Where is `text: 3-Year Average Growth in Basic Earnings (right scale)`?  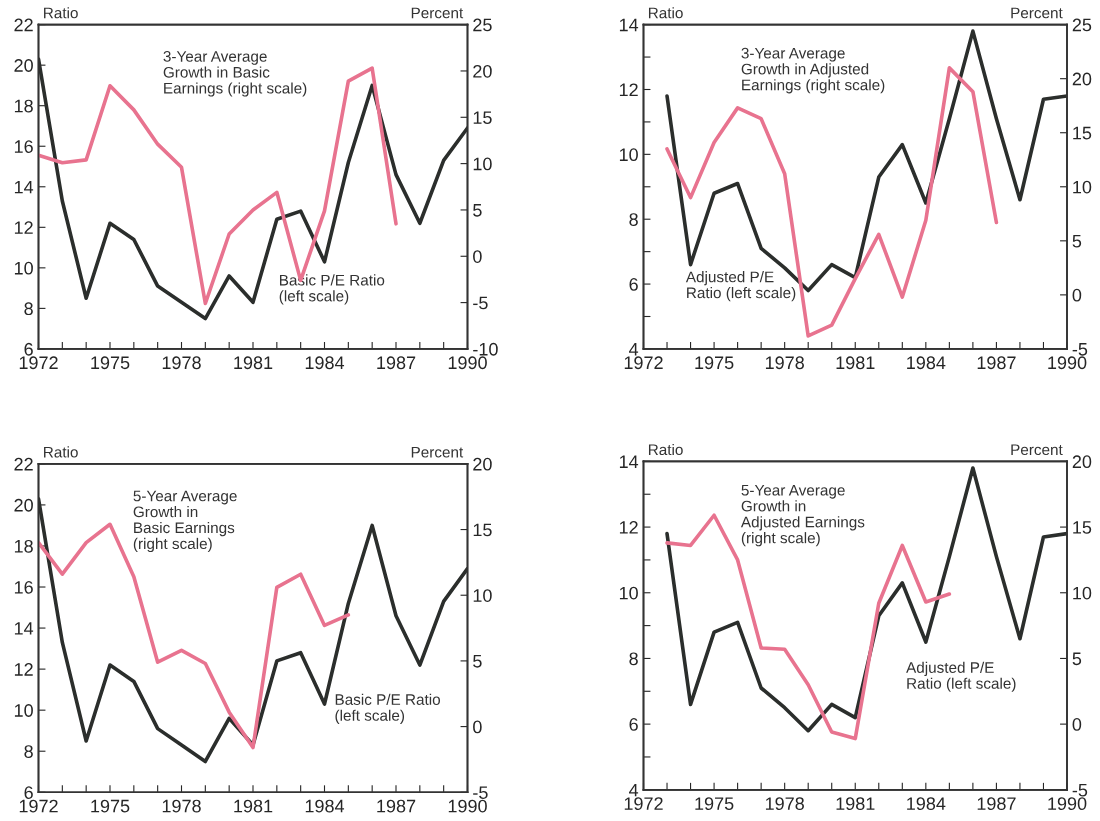 text: 3-Year Average Growth in Basic Earnings (right scale) is located at coordinates (235, 73).